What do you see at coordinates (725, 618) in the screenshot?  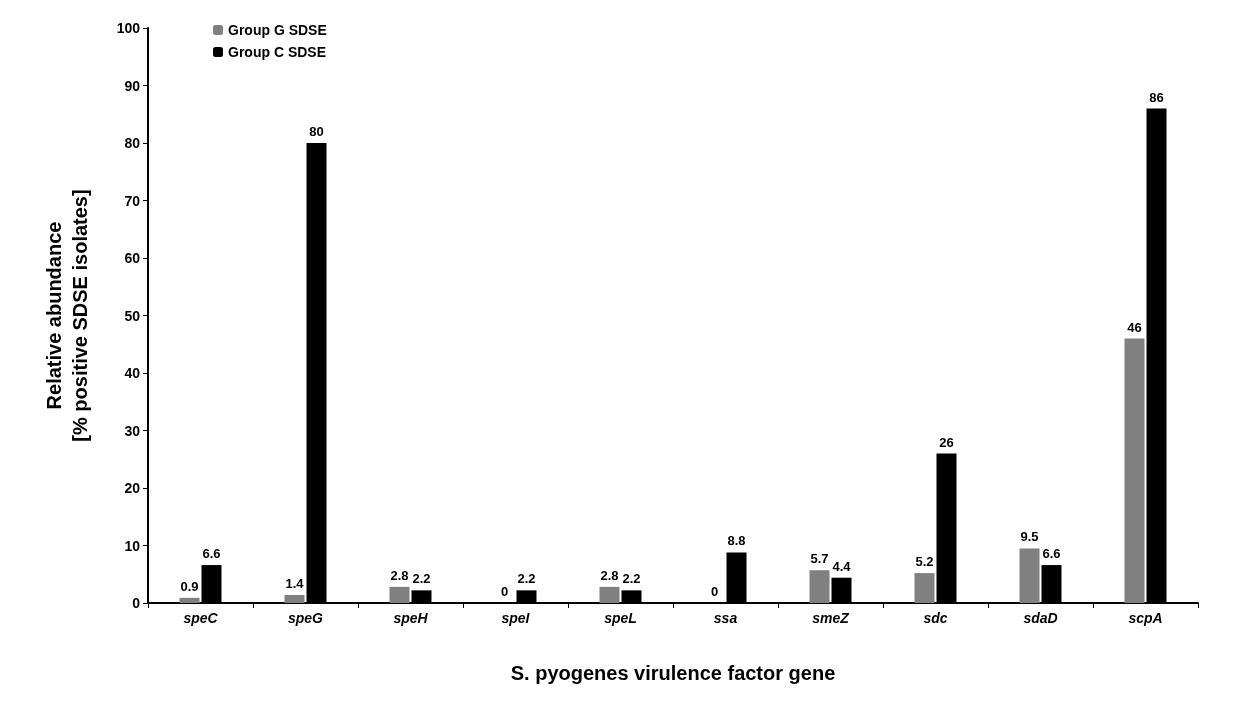 I see `x-tick-label: ssa` at bounding box center [725, 618].